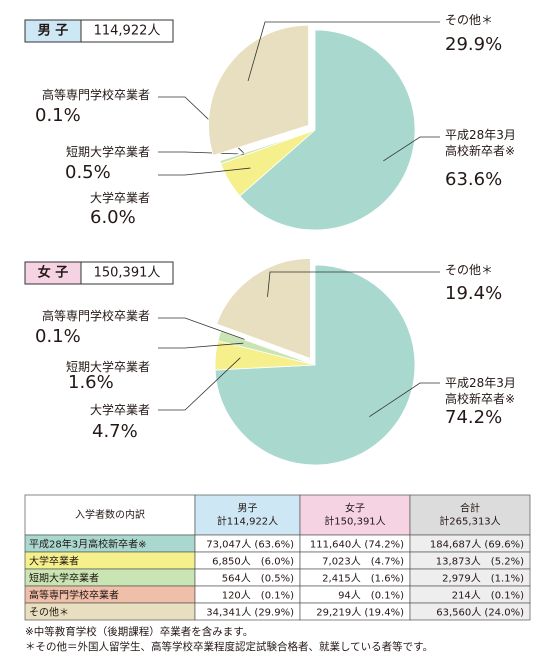 The image size is (550, 658). Describe the element at coordinates (74, 595) in the screenshot. I see `cell-text: 高等専門学校卒業者` at that location.